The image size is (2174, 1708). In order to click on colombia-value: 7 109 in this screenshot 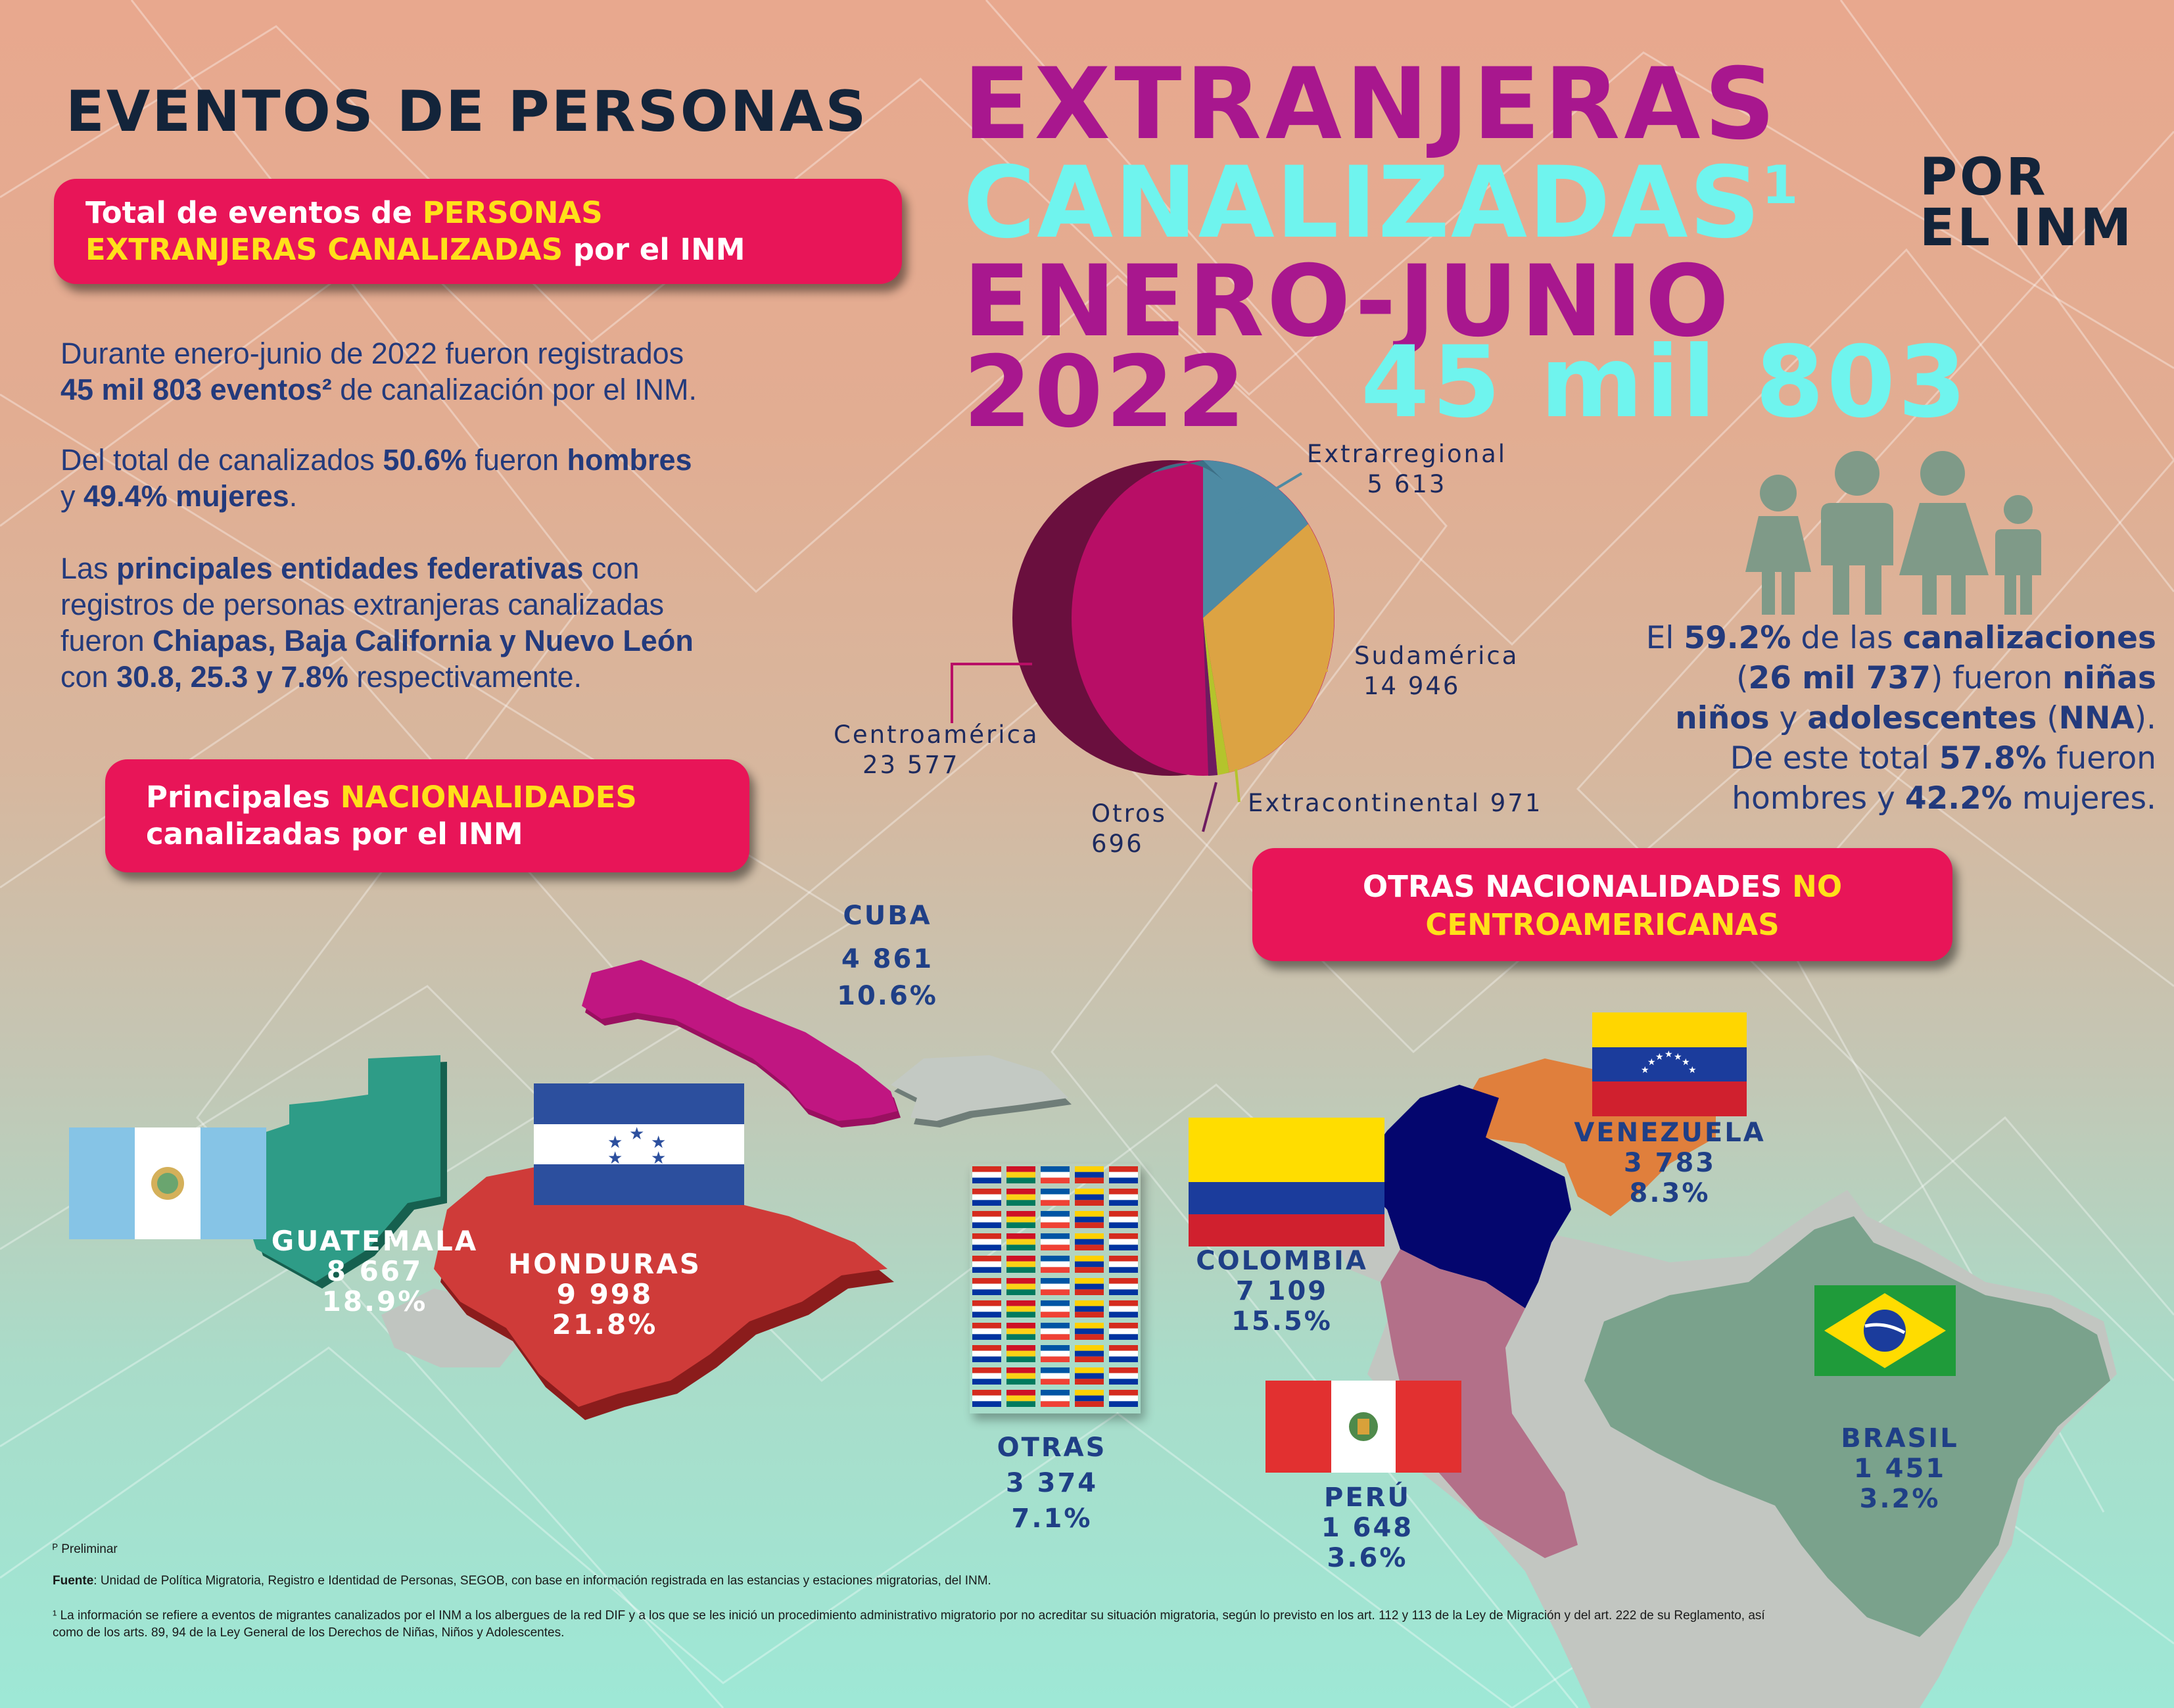, I will do `click(1282, 1291)`.